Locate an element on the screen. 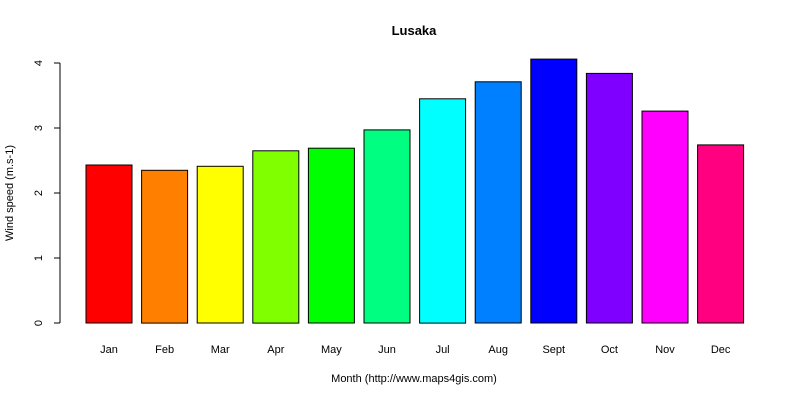 Image resolution: width=800 pixels, height=400 pixels. bar-may is located at coordinates (331, 235).